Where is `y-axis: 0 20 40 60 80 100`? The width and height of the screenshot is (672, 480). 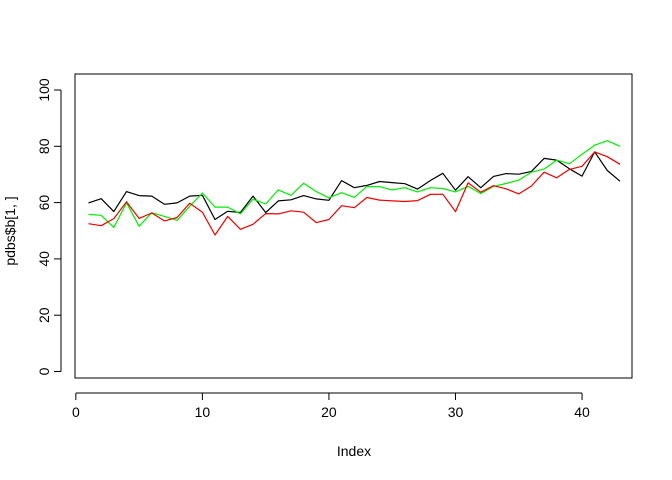
y-axis: 0 20 40 60 80 100 is located at coordinates (49, 226).